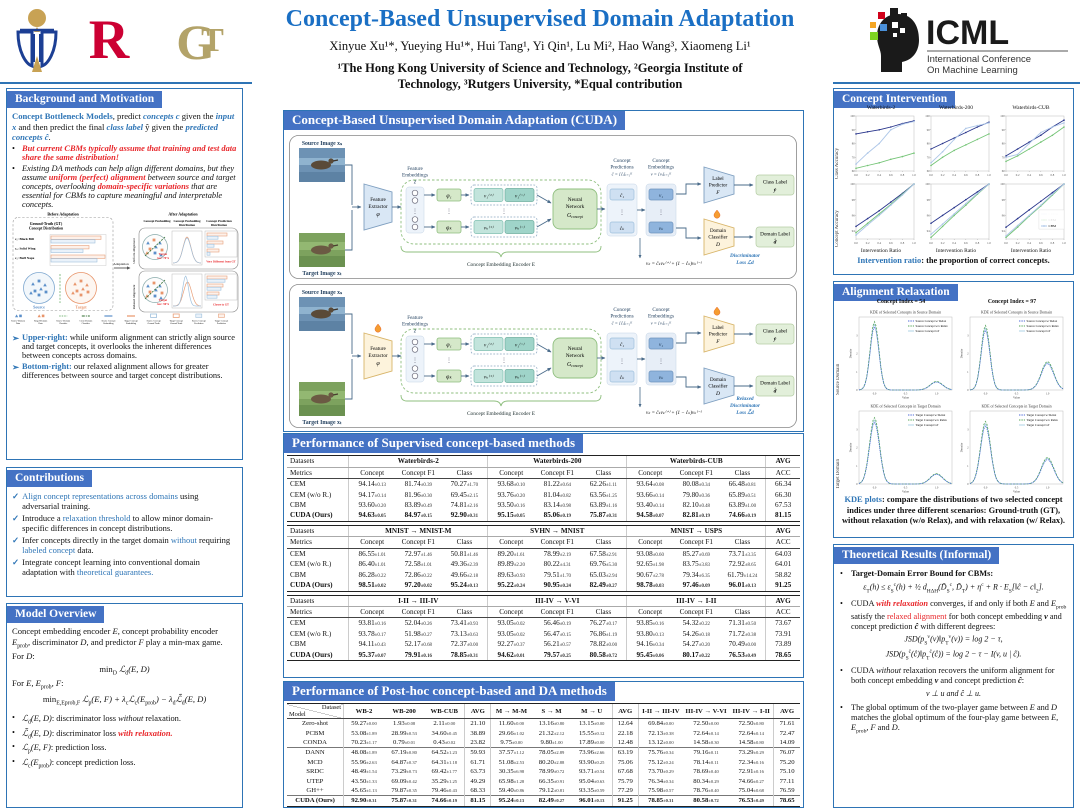 The height and width of the screenshot is (810, 1080). Describe the element at coordinates (412, 505) in the screenshot. I see `span: 83.89` at that location.